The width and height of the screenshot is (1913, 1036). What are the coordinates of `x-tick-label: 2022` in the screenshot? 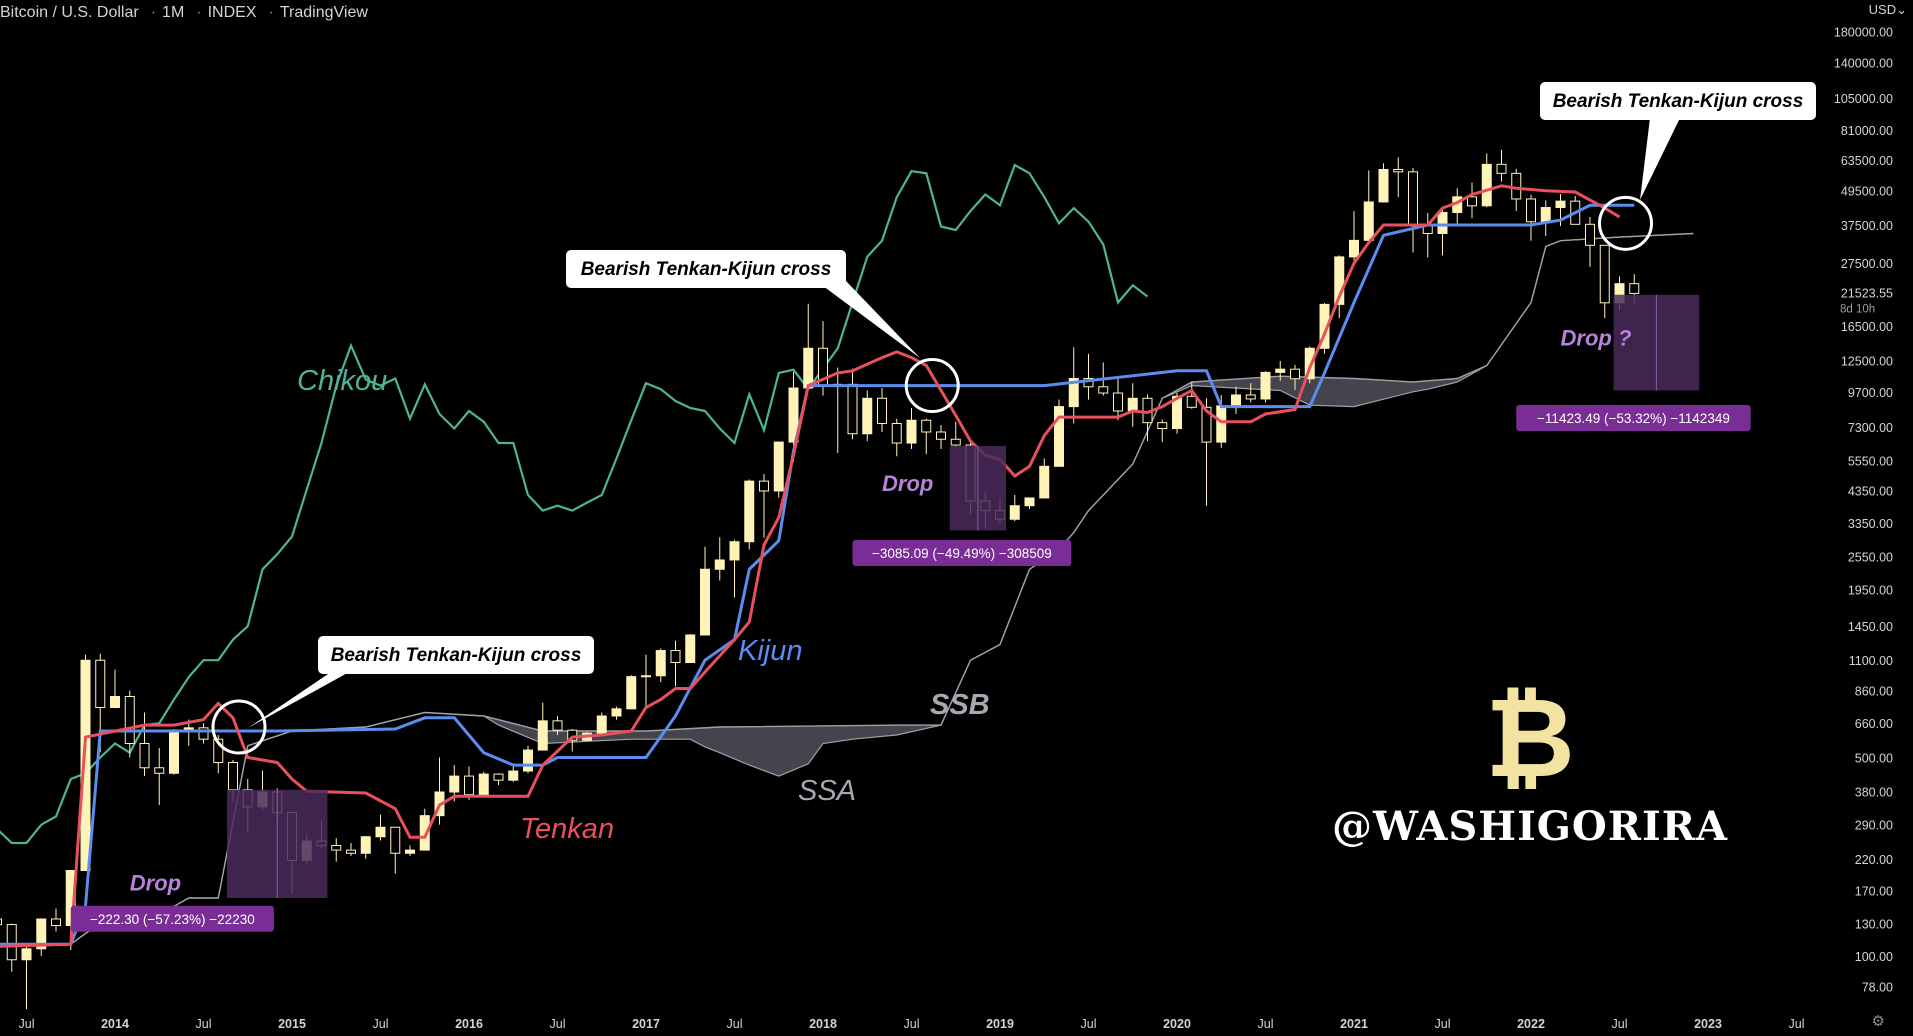 It's located at (1531, 1024).